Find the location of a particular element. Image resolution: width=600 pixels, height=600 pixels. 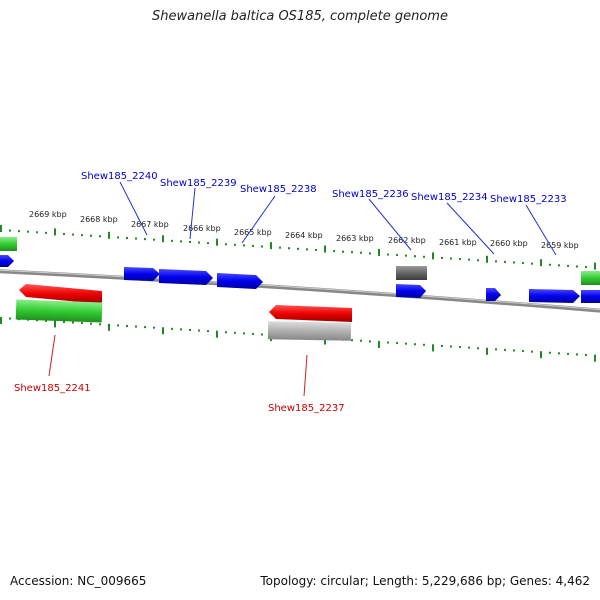

scale-track-top is located at coordinates (298, 247).